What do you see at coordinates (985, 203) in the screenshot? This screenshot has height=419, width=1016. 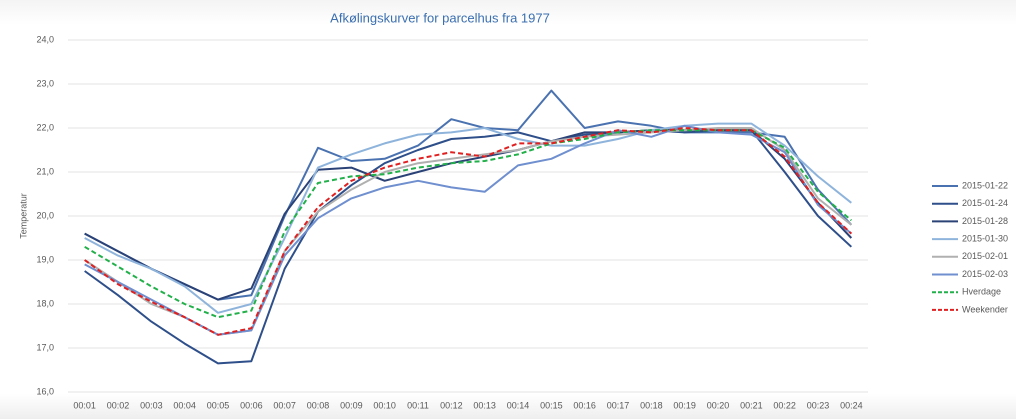 I see `legend-label: 2015-01-24` at bounding box center [985, 203].